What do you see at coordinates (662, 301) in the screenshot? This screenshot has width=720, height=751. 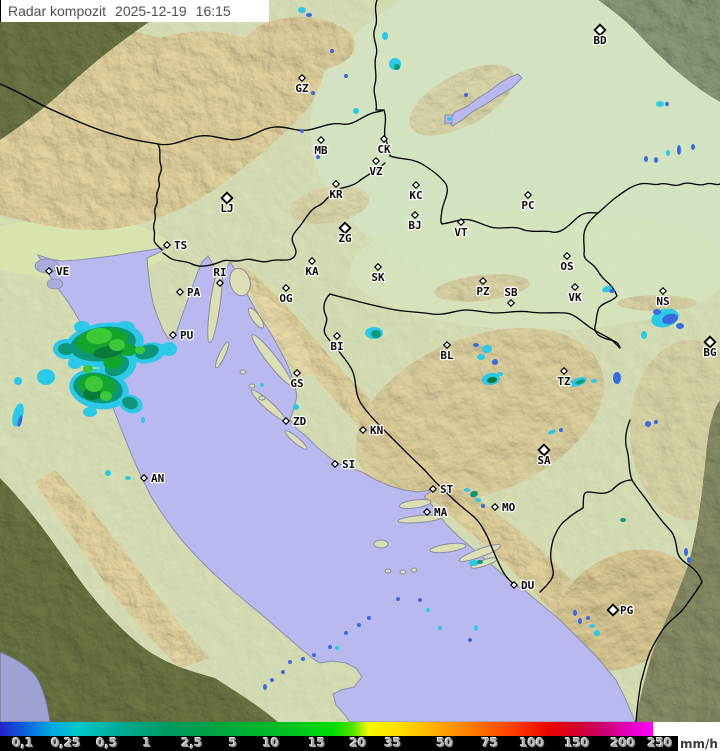 I see `city-label-NS: NS` at bounding box center [662, 301].